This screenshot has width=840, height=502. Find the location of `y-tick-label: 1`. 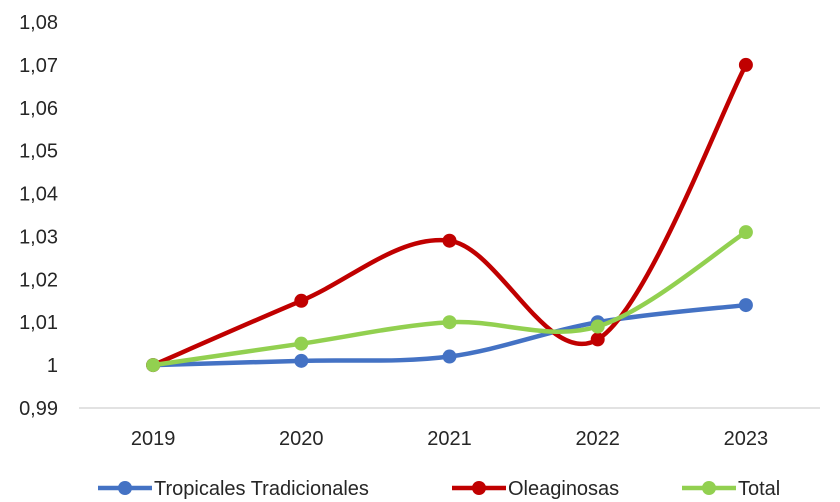

y-tick-label: 1 is located at coordinates (52, 366).